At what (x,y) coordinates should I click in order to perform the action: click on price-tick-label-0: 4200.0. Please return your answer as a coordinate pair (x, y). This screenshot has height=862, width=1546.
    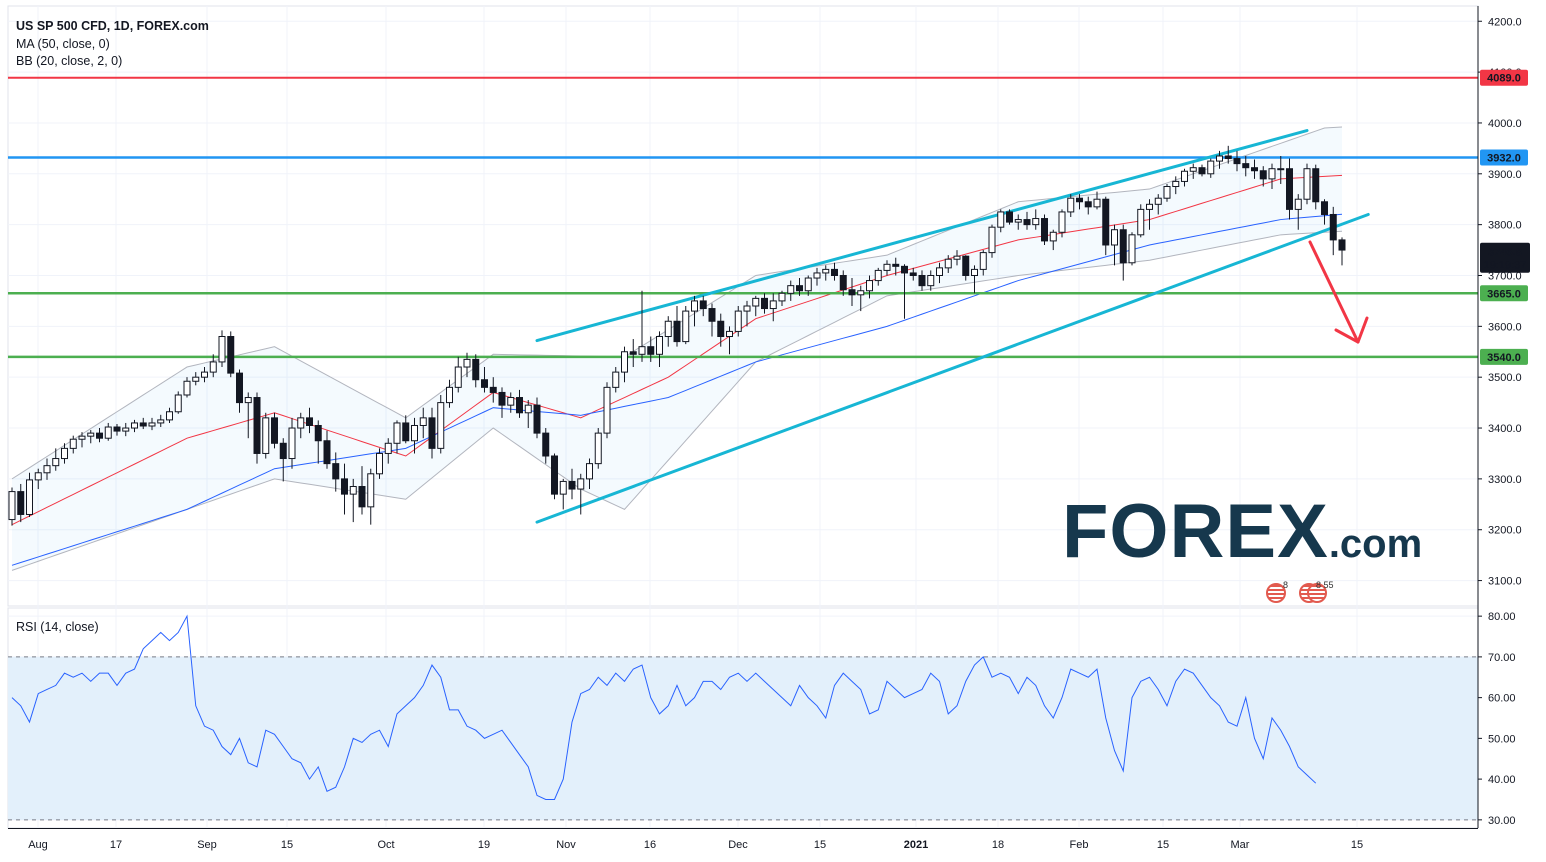
    Looking at the image, I should click on (1505, 22).